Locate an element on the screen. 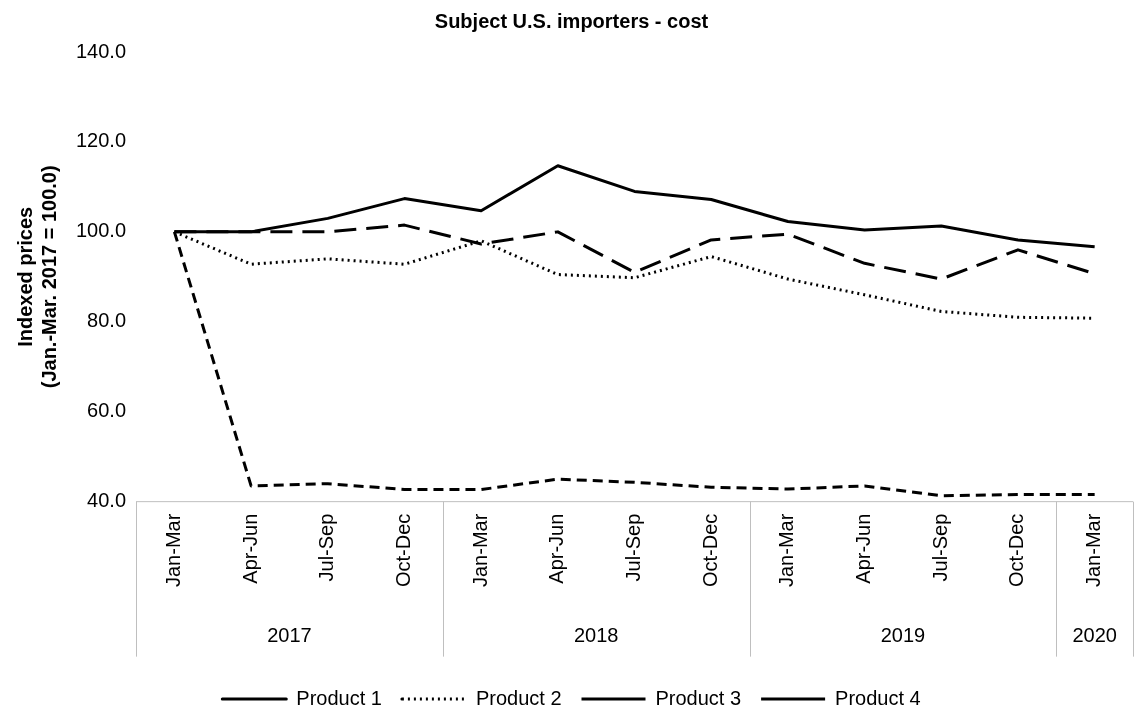 The image size is (1135, 719). legend-label: Product 4 is located at coordinates (878, 697).